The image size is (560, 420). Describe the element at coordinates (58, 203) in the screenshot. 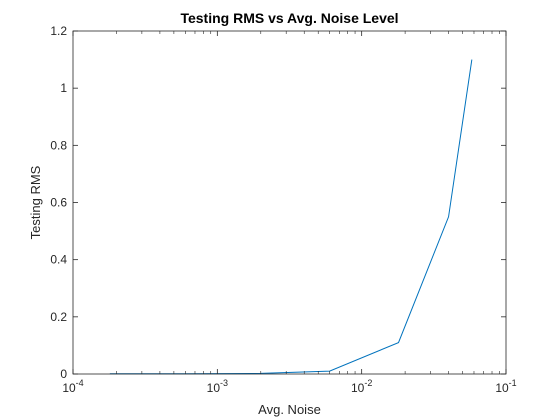

I see `y-tick-label: 0.6` at that location.